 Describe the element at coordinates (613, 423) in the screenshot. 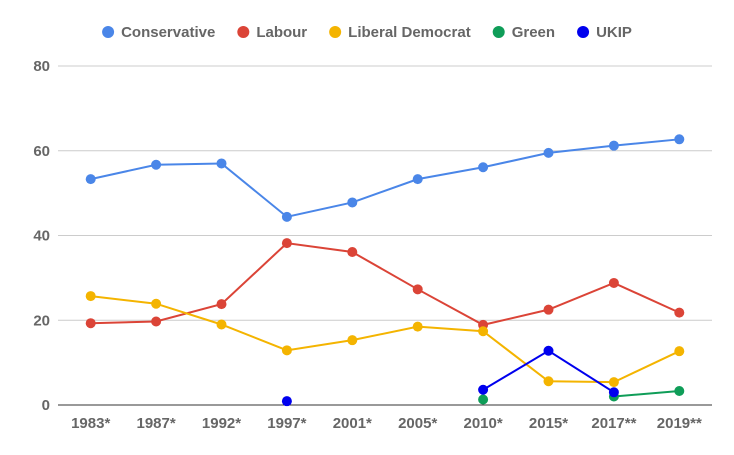

I see `x-tick-label: 2017**` at that location.